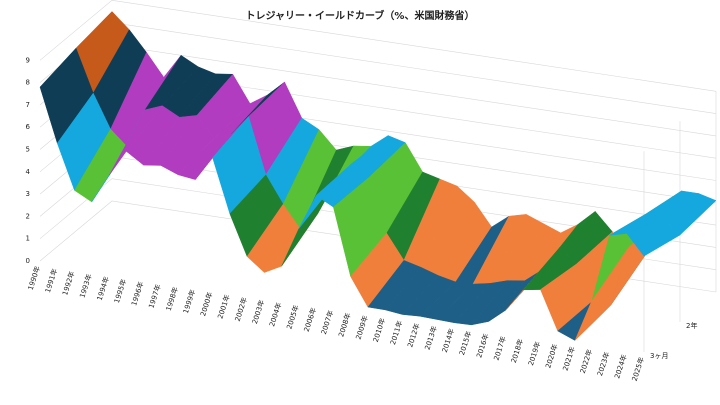  I want to click on x-tick-label: 2014年, so click(448, 340).